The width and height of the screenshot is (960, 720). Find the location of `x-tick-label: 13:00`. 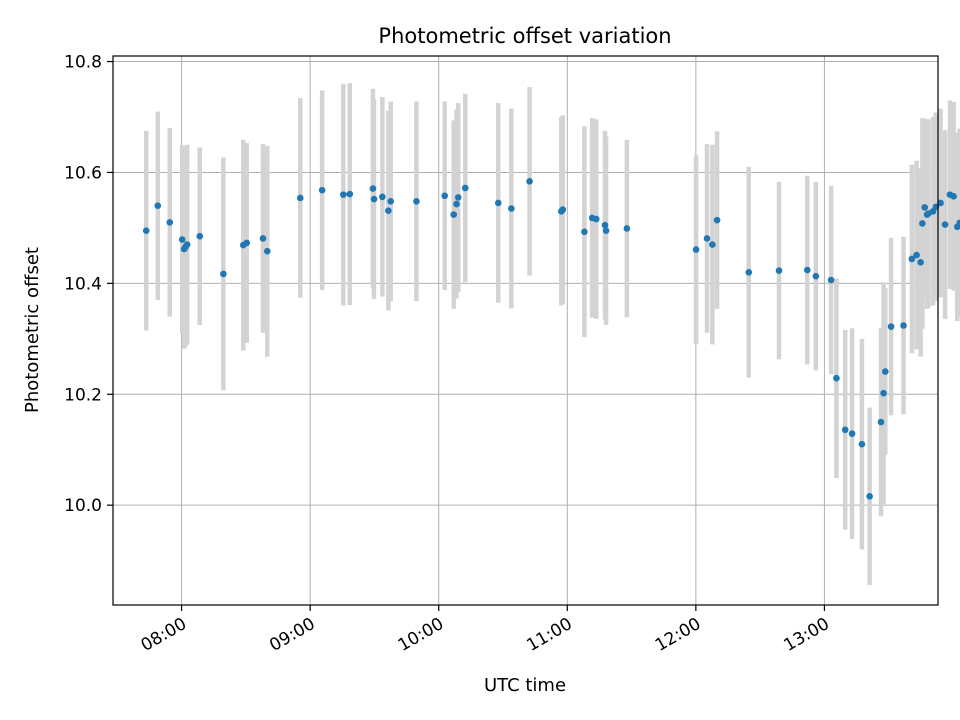

x-tick-label: 13:00 is located at coordinates (806, 635).